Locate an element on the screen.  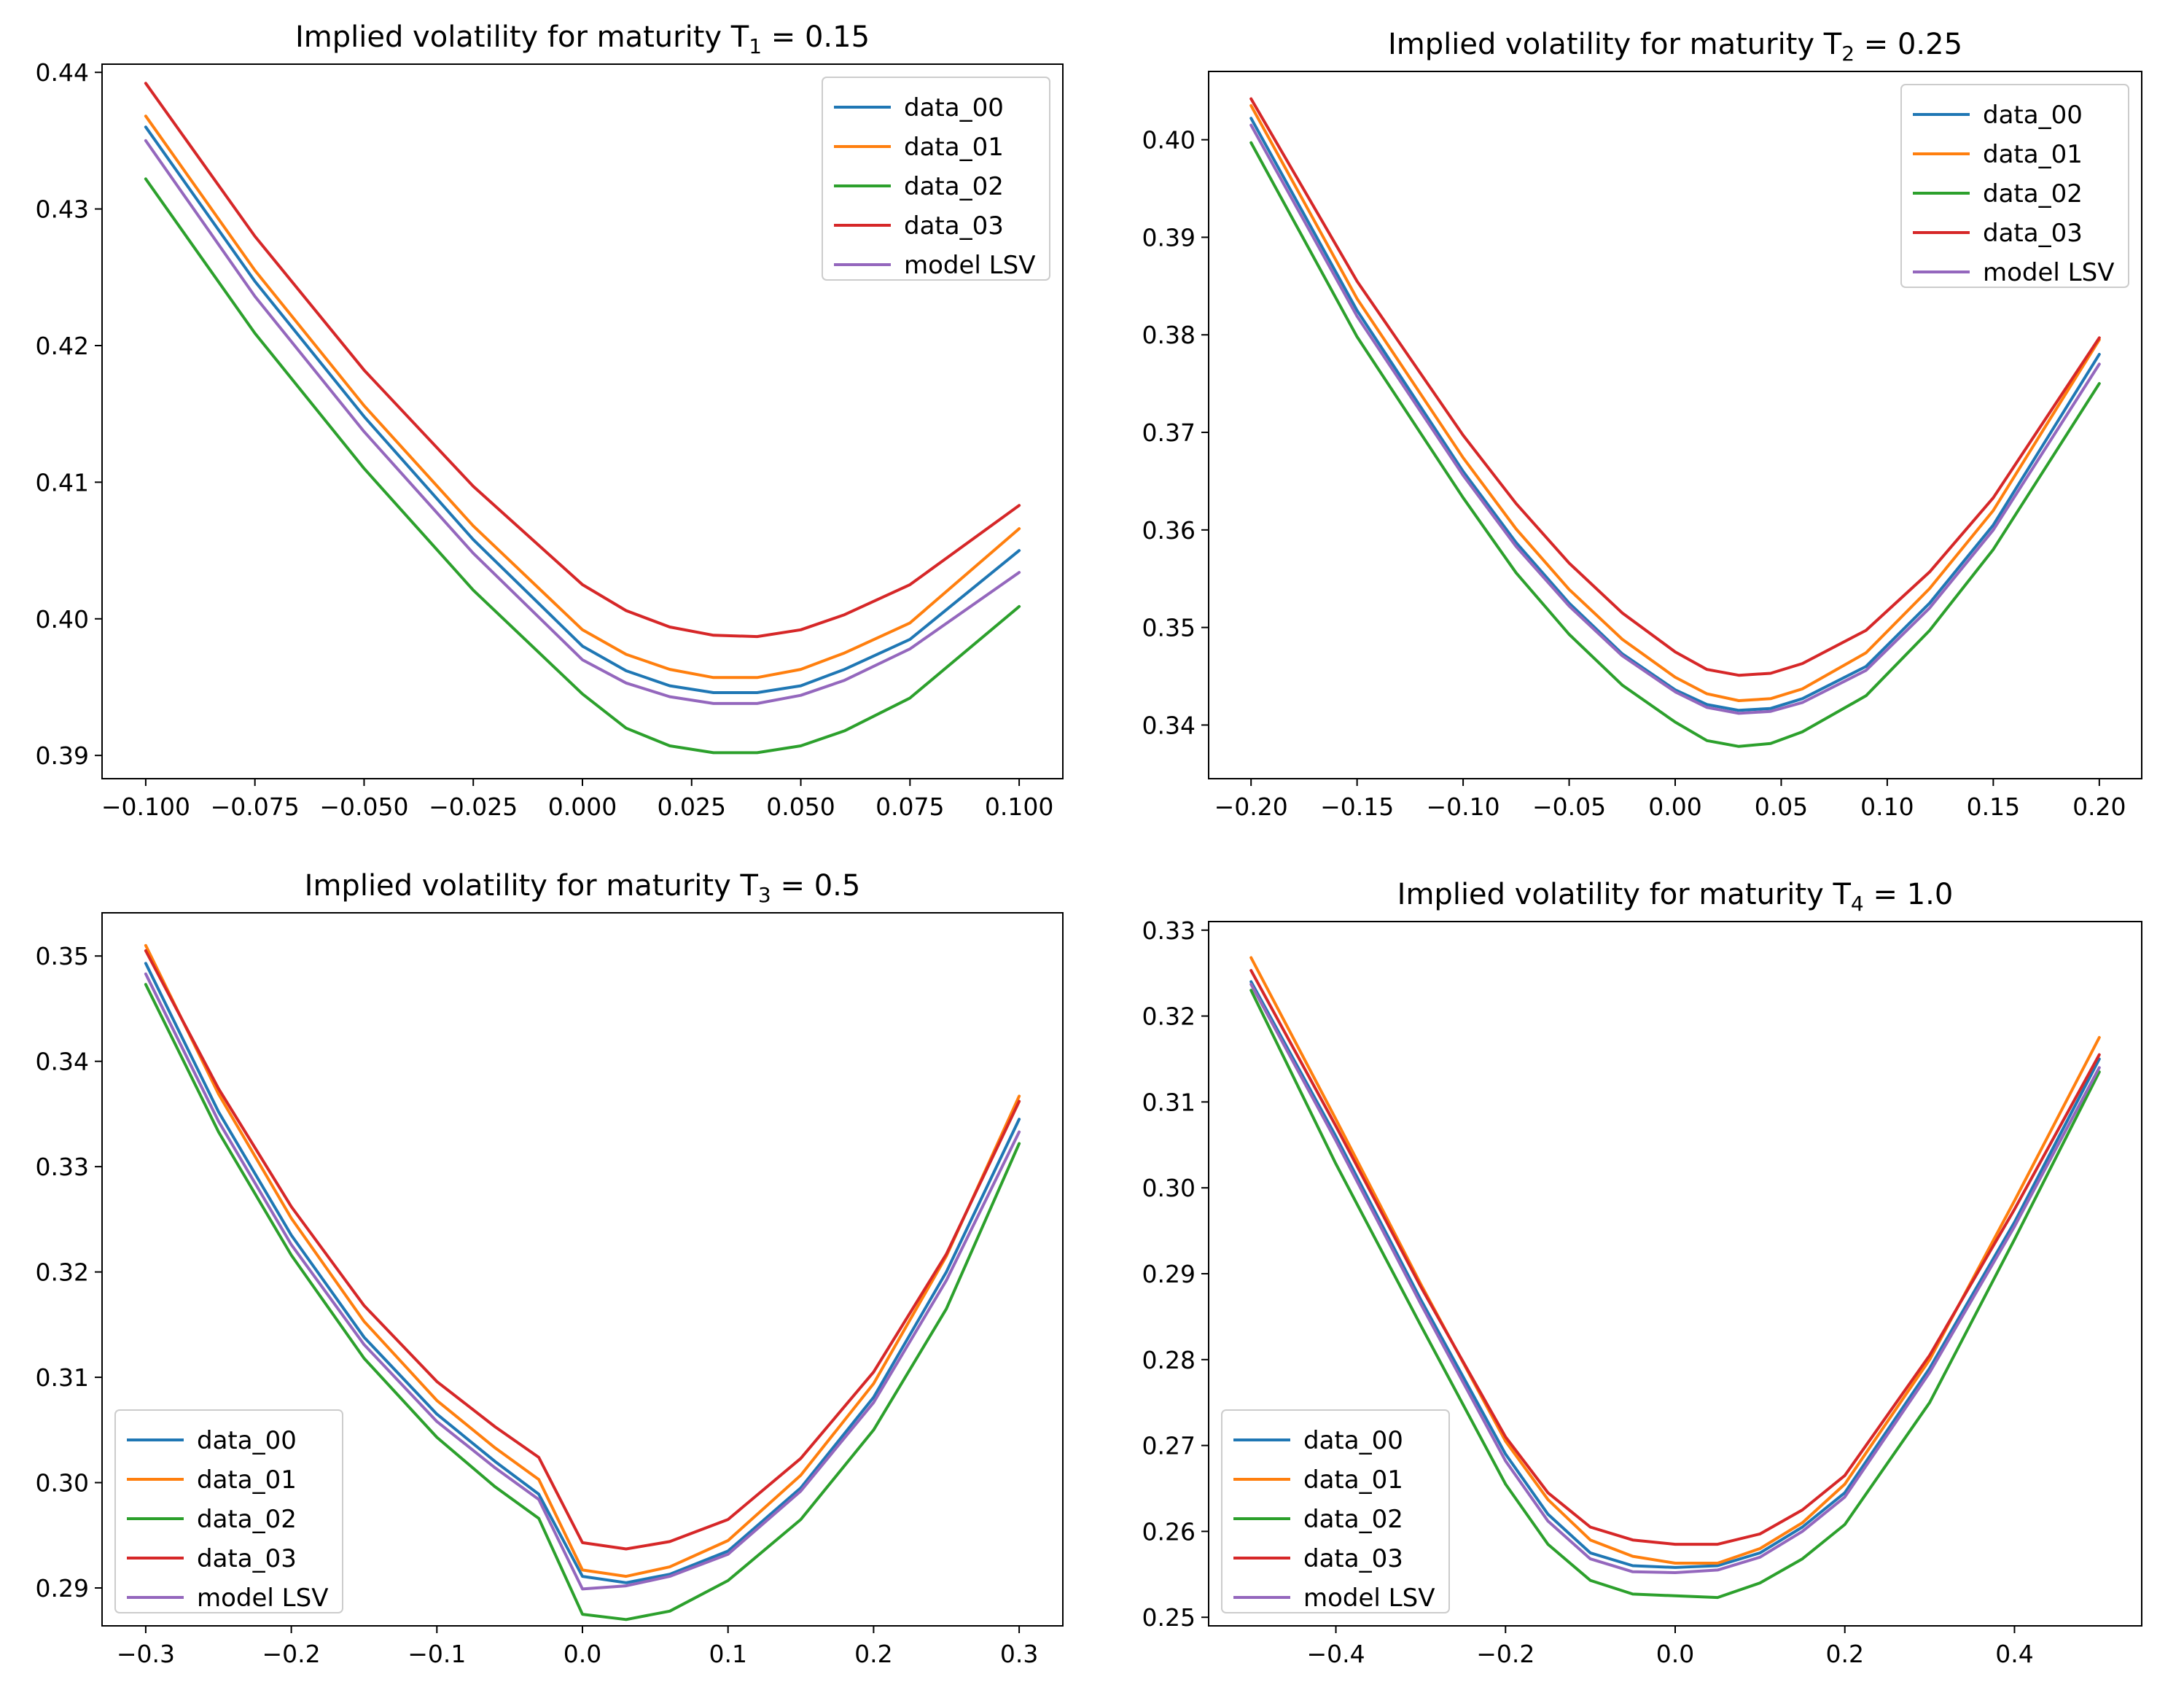
y-tick-label: 0.36 is located at coordinates (1169, 530).